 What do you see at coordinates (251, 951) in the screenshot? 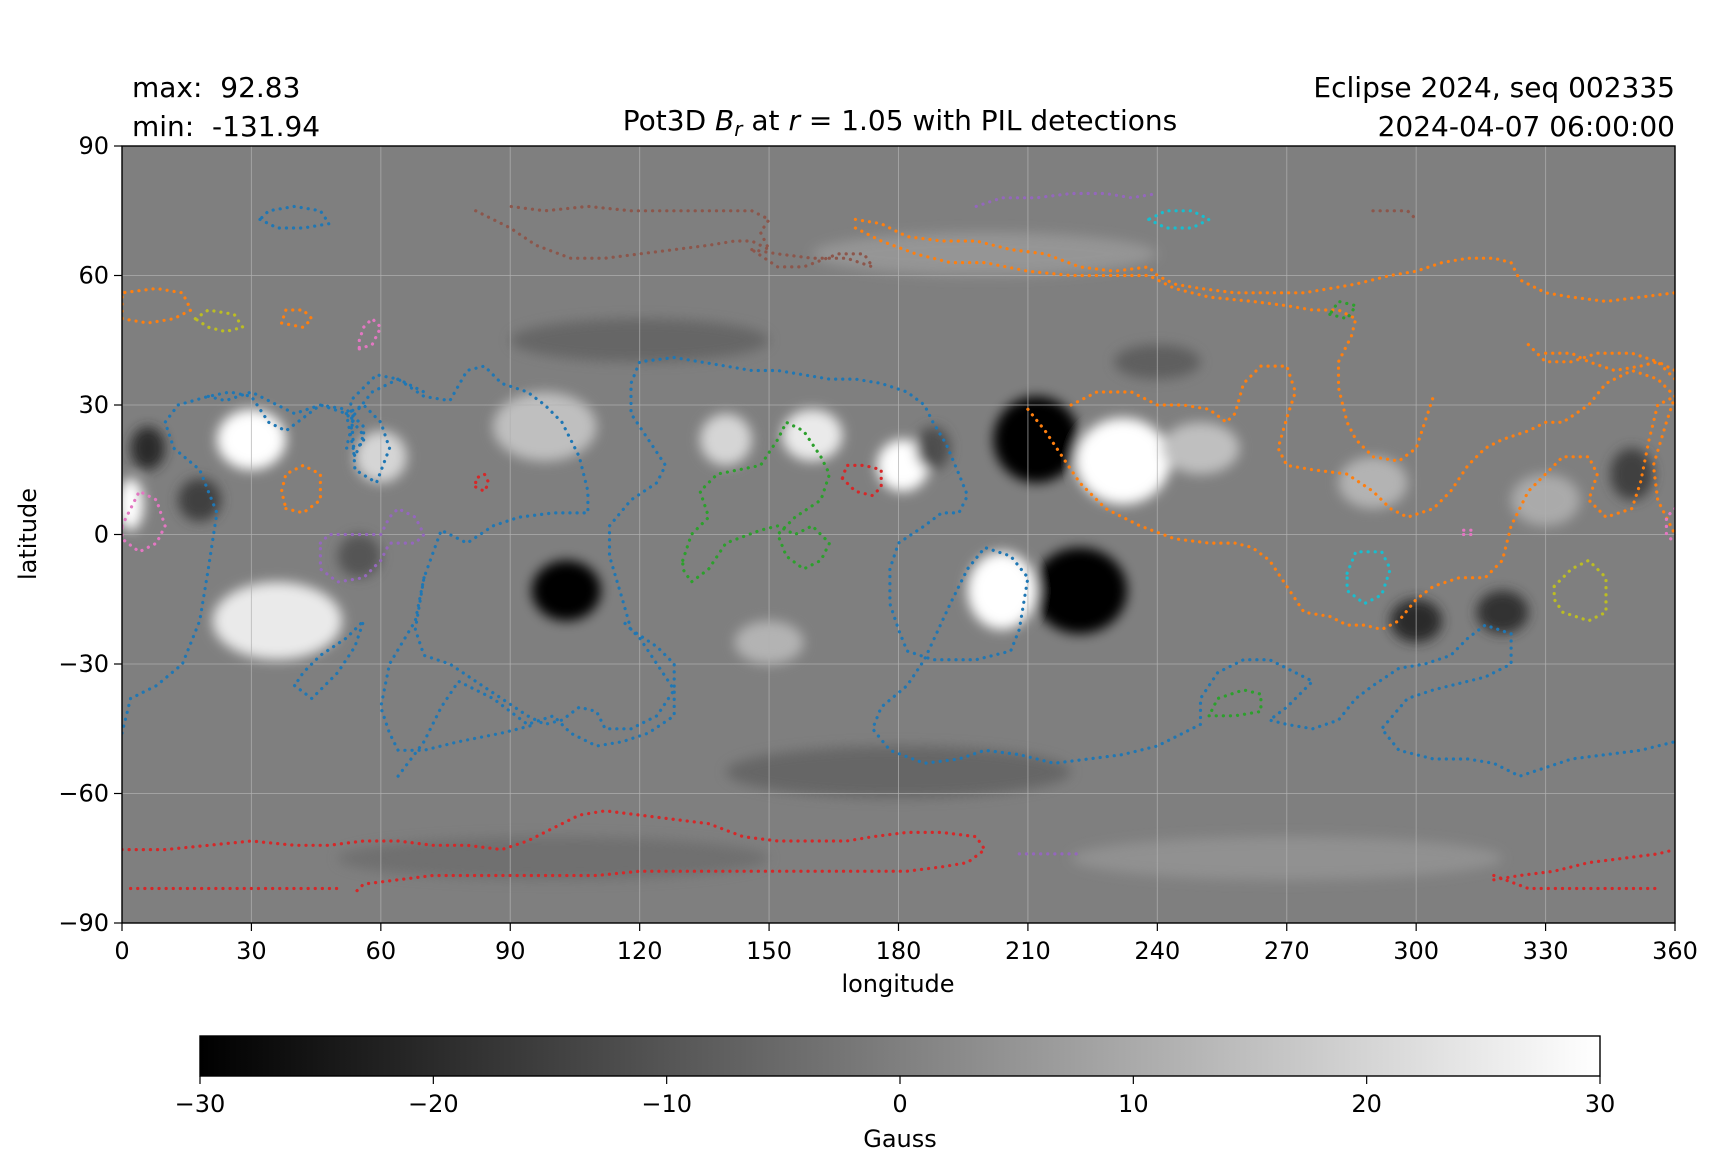
I see `x-tick-label: 30` at bounding box center [251, 951].